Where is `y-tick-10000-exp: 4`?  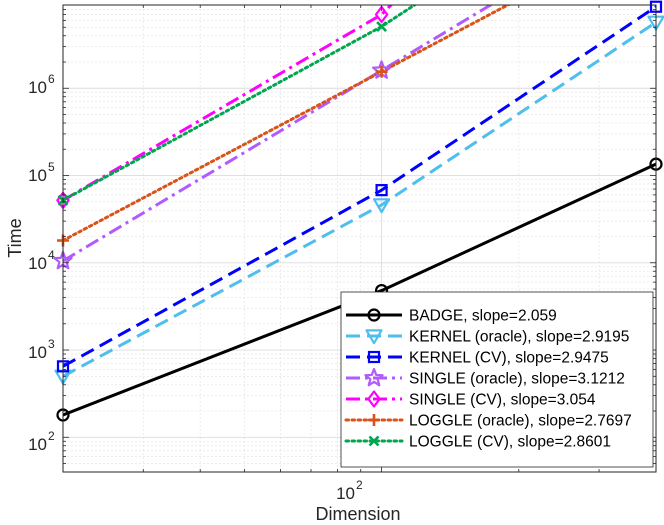 y-tick-10000-exp: 4 is located at coordinates (51, 255).